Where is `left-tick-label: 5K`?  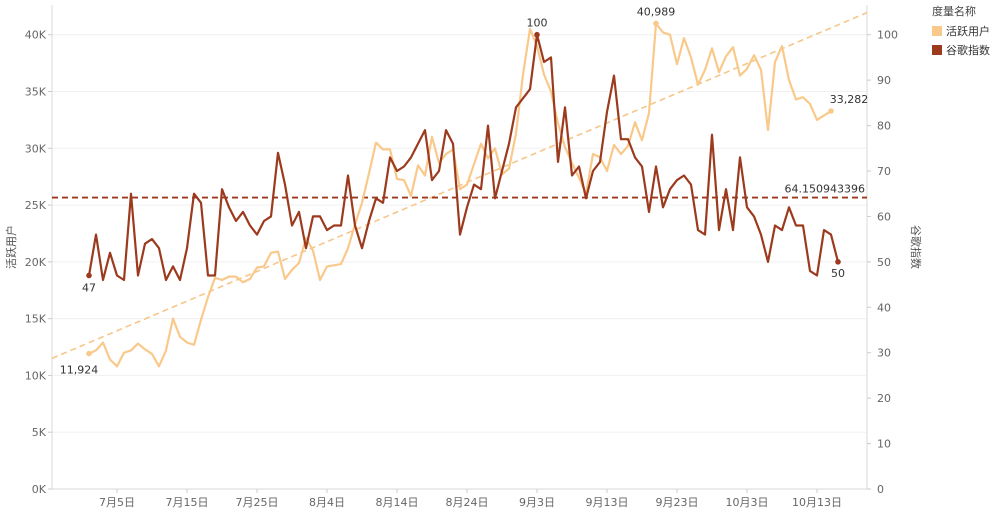
left-tick-label: 5K is located at coordinates (39, 432).